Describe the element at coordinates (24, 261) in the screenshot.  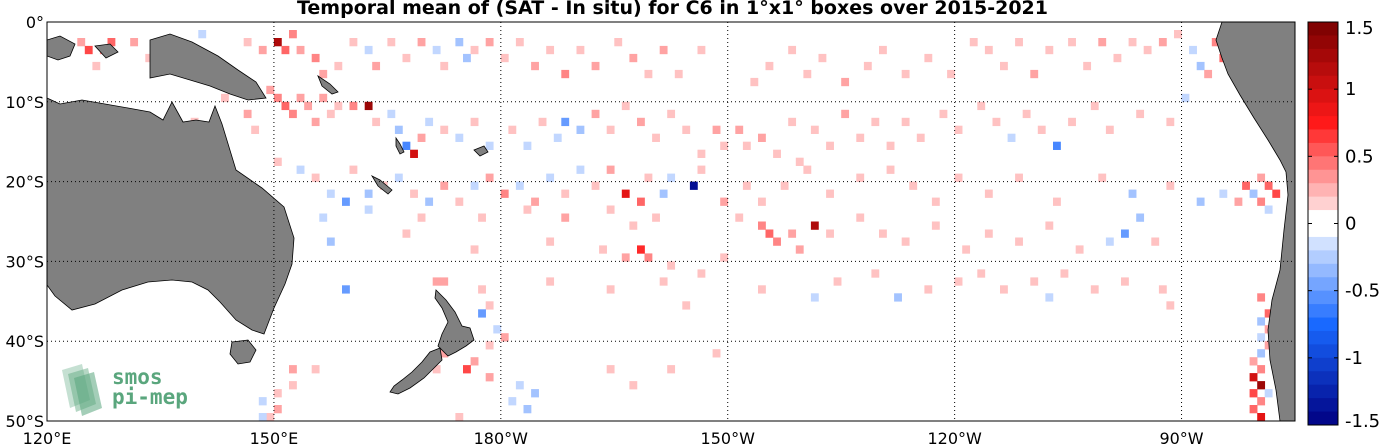
I see `y-tick-label: 30°S` at that location.